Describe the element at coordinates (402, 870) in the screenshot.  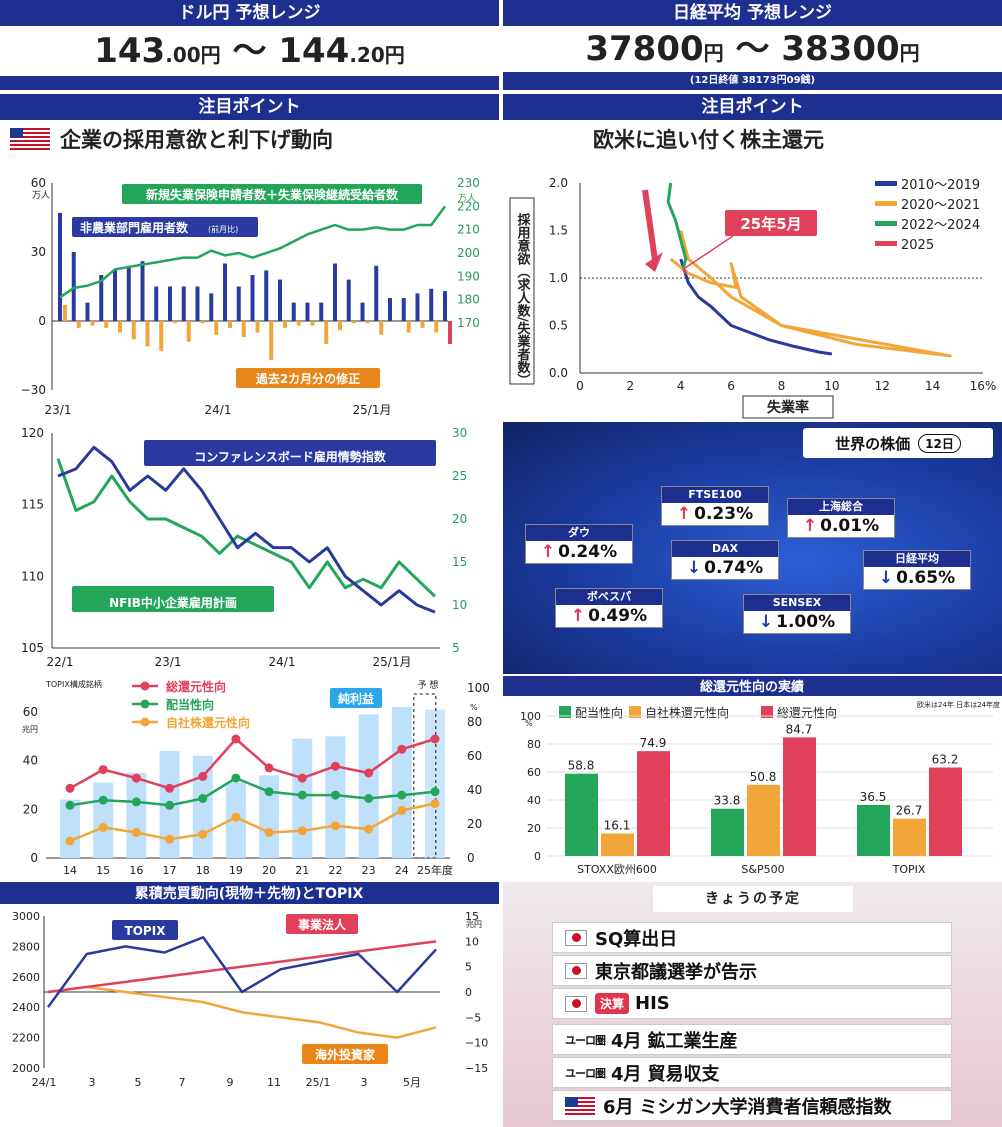
I see `x-tick: 24` at that location.